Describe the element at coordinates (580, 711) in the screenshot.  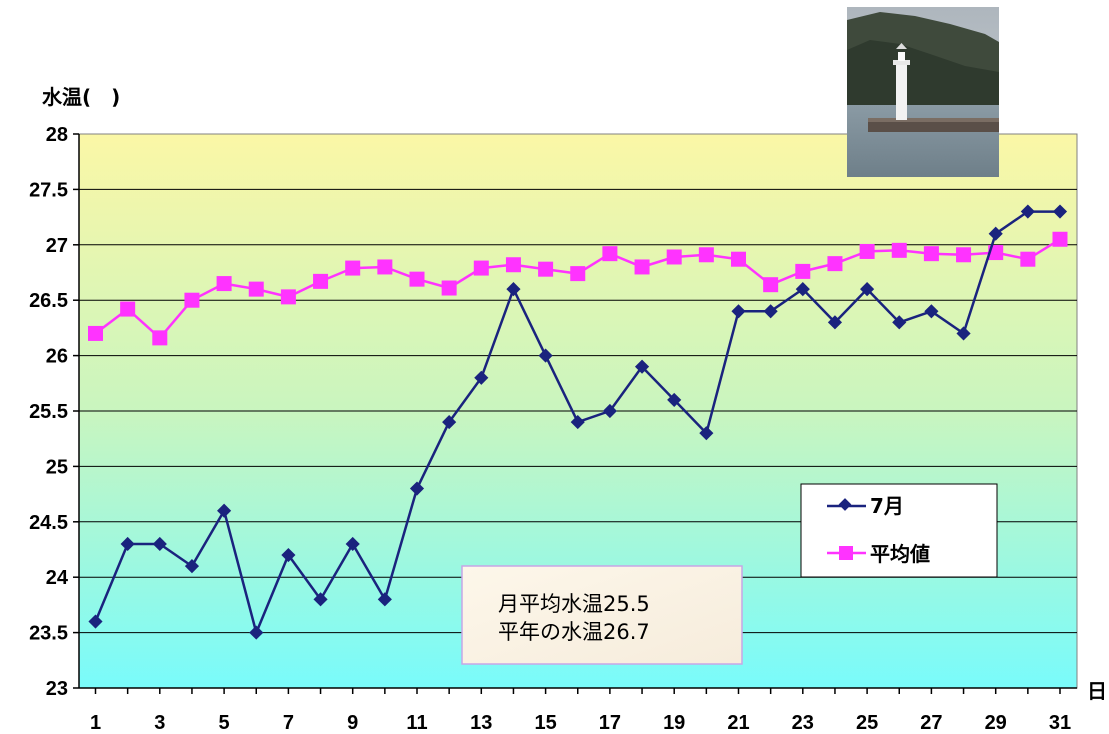
I see `x-axis-ticks: 1 3 5 7 9 11 13 15 17 19 21 23 25 27 29 31` at that location.